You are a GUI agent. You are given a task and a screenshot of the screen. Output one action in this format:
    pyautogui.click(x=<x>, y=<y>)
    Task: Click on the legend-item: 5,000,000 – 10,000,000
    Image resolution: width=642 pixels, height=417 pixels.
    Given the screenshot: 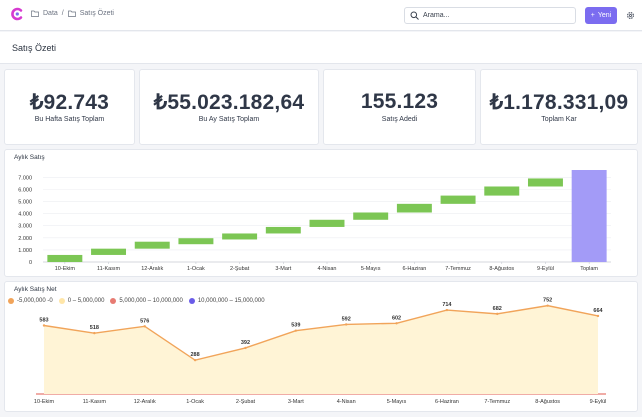 What is the action you would take?
    pyautogui.click(x=146, y=301)
    